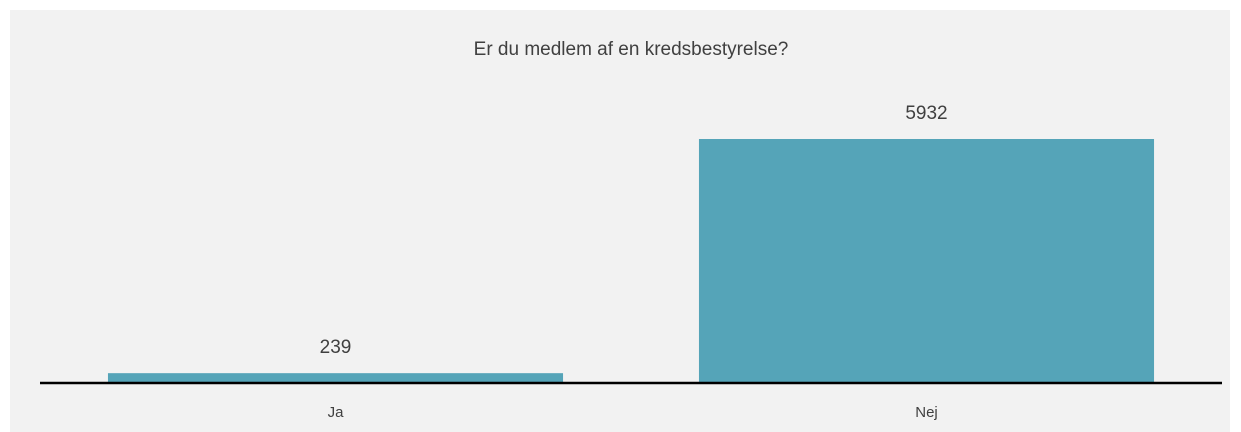 This screenshot has height=432, width=1241. Describe the element at coordinates (926, 113) in the screenshot. I see `data-label: 5932` at that location.